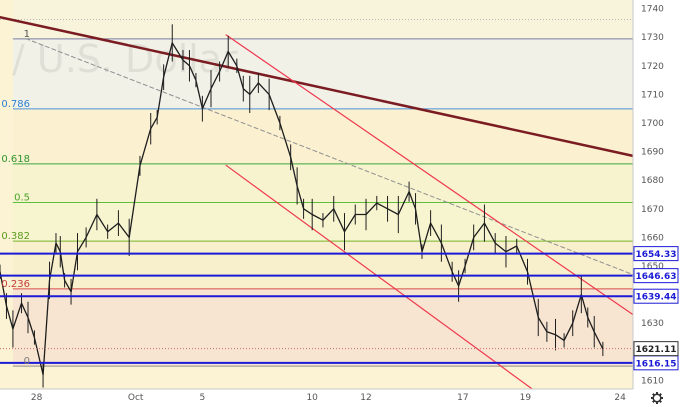 The height and width of the screenshot is (407, 680). I want to click on time-tick-label: 5, so click(203, 398).